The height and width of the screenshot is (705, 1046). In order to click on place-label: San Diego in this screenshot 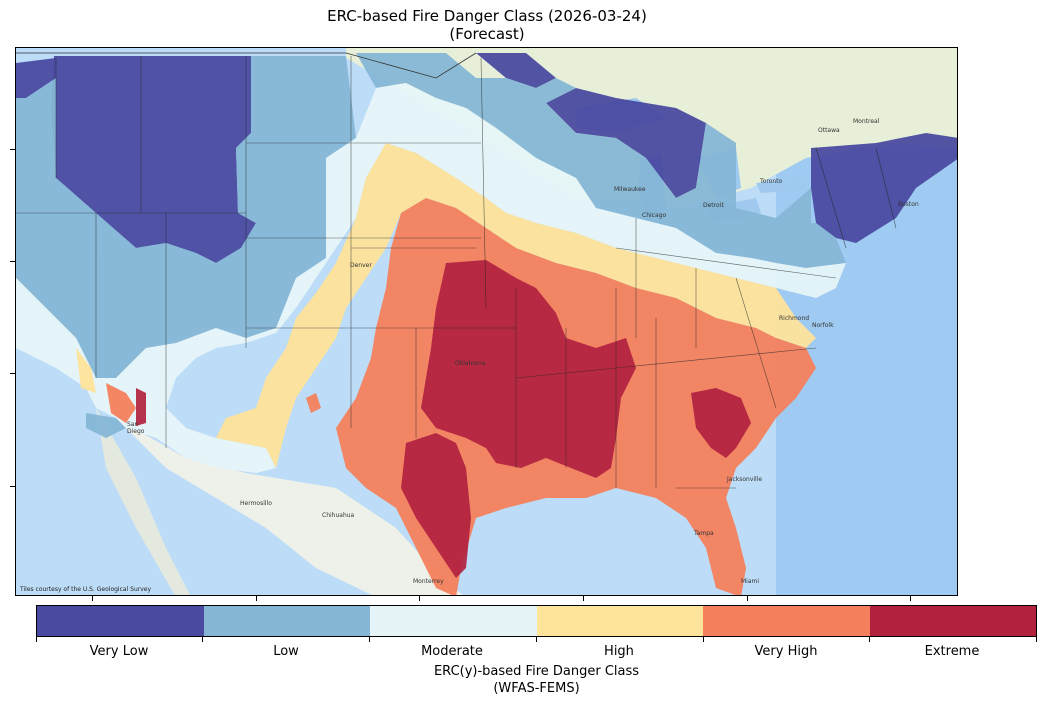, I will do `click(136, 428)`.